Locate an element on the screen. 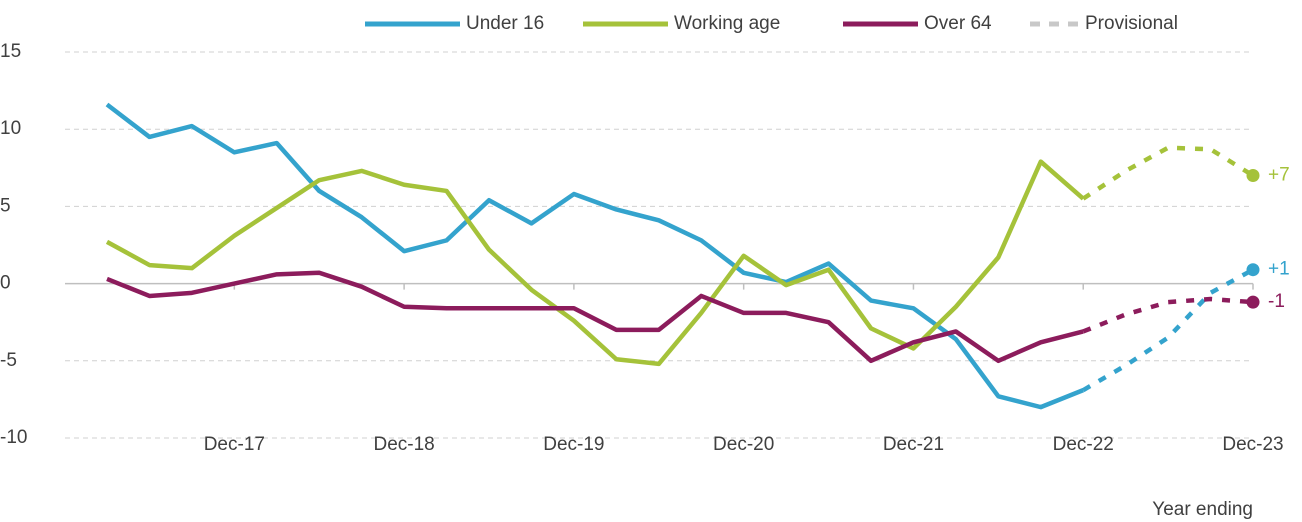 Image resolution: width=1302 pixels, height=522 pixels. legend-label: Over 64 is located at coordinates (958, 23).